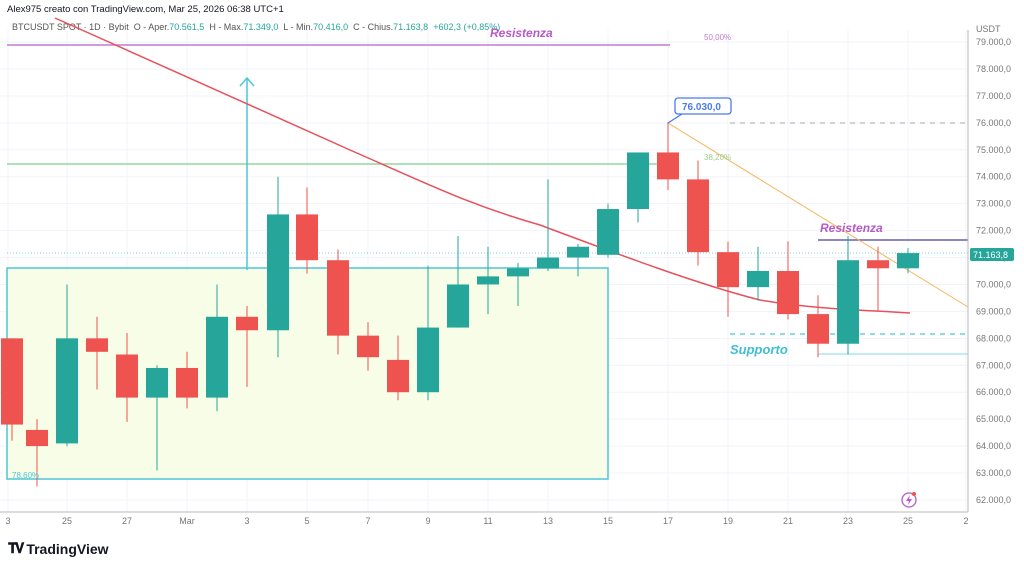 The width and height of the screenshot is (1024, 568). What do you see at coordinates (717, 157) in the screenshot?
I see `fib-382-label: 38,20%` at bounding box center [717, 157].